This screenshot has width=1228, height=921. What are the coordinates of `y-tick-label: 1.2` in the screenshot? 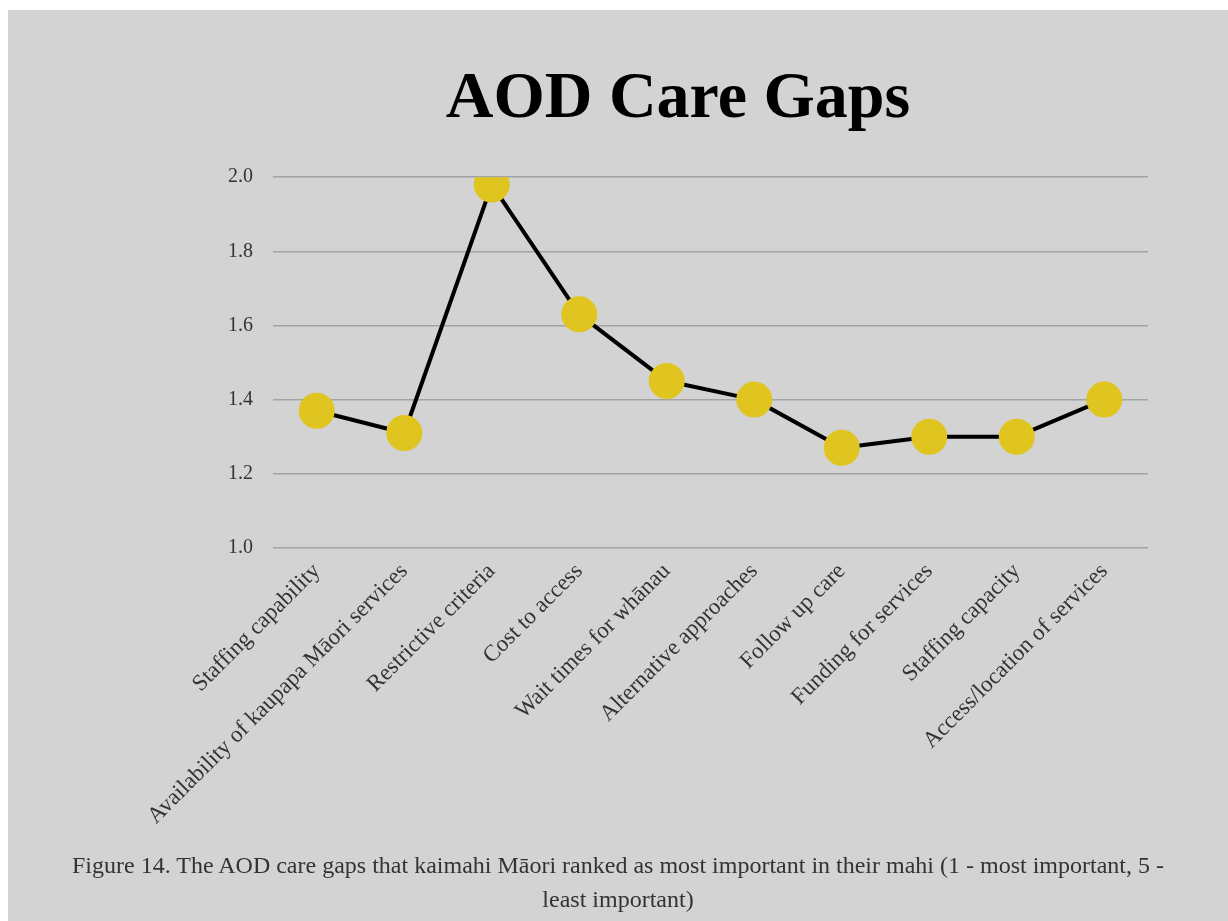 It's located at (240, 472).